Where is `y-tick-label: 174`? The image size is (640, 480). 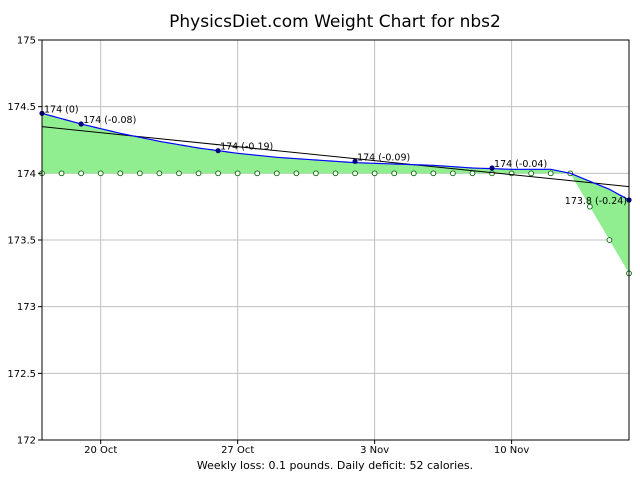
y-tick-label: 174 is located at coordinates (26, 174).